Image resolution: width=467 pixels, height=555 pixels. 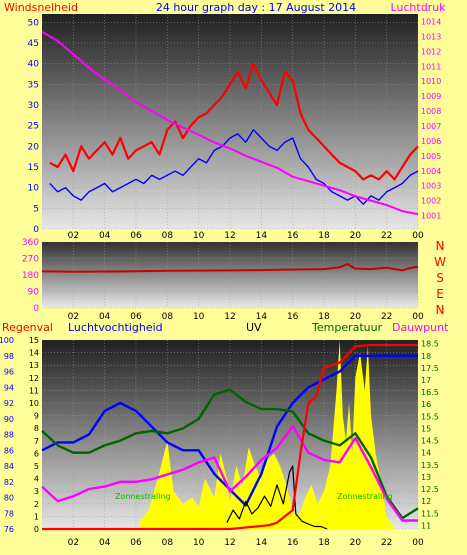 What do you see at coordinates (34, 353) in the screenshot?
I see `p3-ytick-uv-14: 14` at bounding box center [34, 353].